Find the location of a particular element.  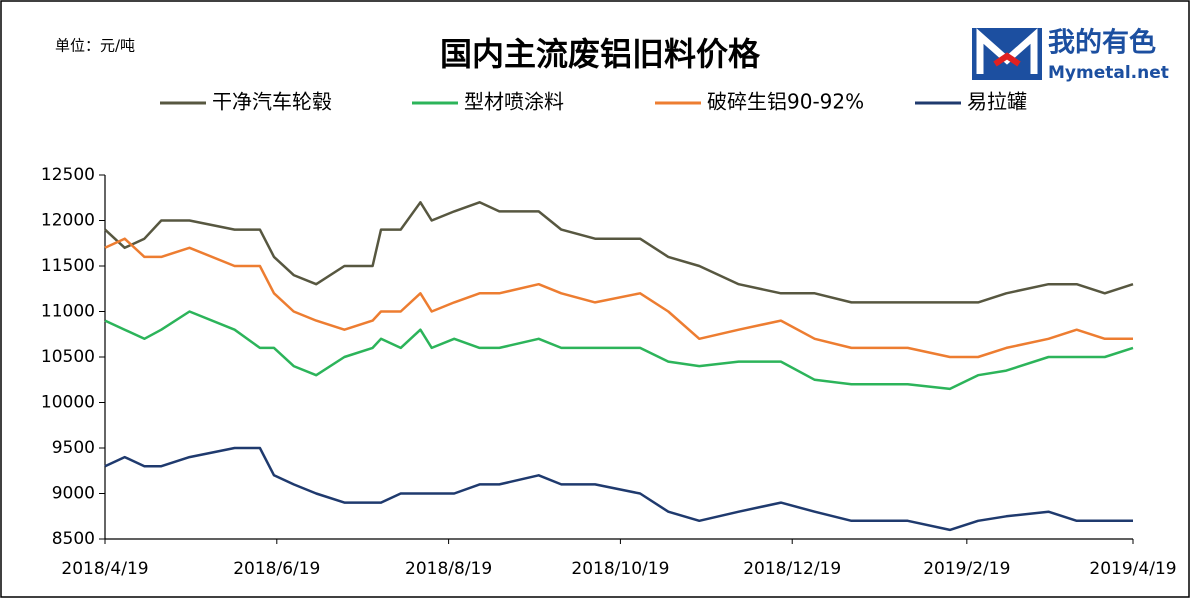

logo-cn: 我的有色 is located at coordinates (1102, 43).